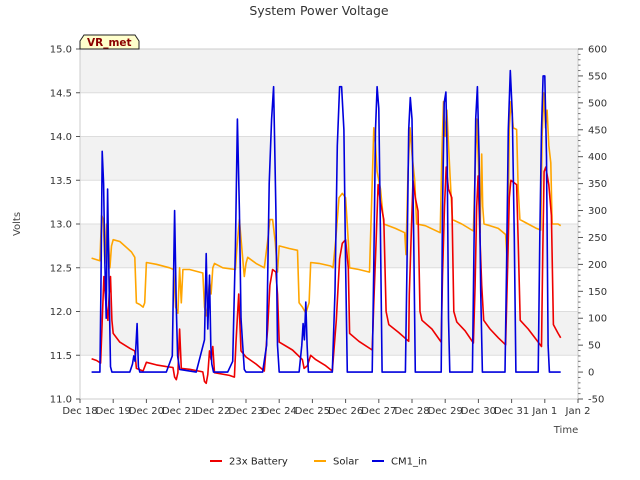  What do you see at coordinates (61, 50) in the screenshot?
I see `y-tick-label: 15.0` at bounding box center [61, 50].